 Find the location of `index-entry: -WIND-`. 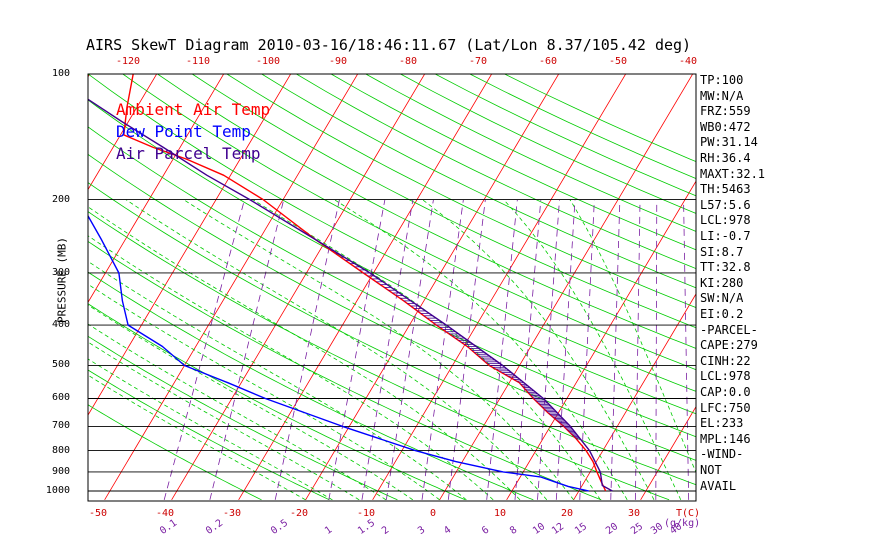

index-entry: -WIND- is located at coordinates (722, 454).